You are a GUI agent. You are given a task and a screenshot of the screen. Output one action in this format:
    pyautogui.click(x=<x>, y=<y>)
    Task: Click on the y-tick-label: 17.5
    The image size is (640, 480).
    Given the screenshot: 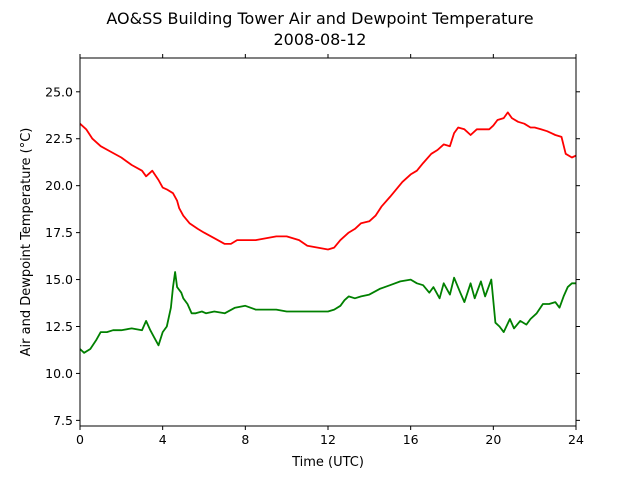 What is the action you would take?
    pyautogui.click(x=59, y=232)
    